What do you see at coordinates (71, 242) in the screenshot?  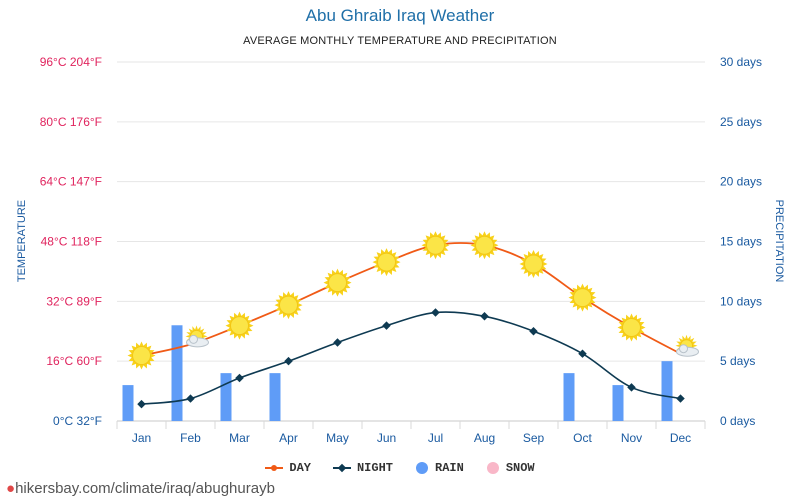 I see `left-tick-label: 48°C 118°F` at bounding box center [71, 242].